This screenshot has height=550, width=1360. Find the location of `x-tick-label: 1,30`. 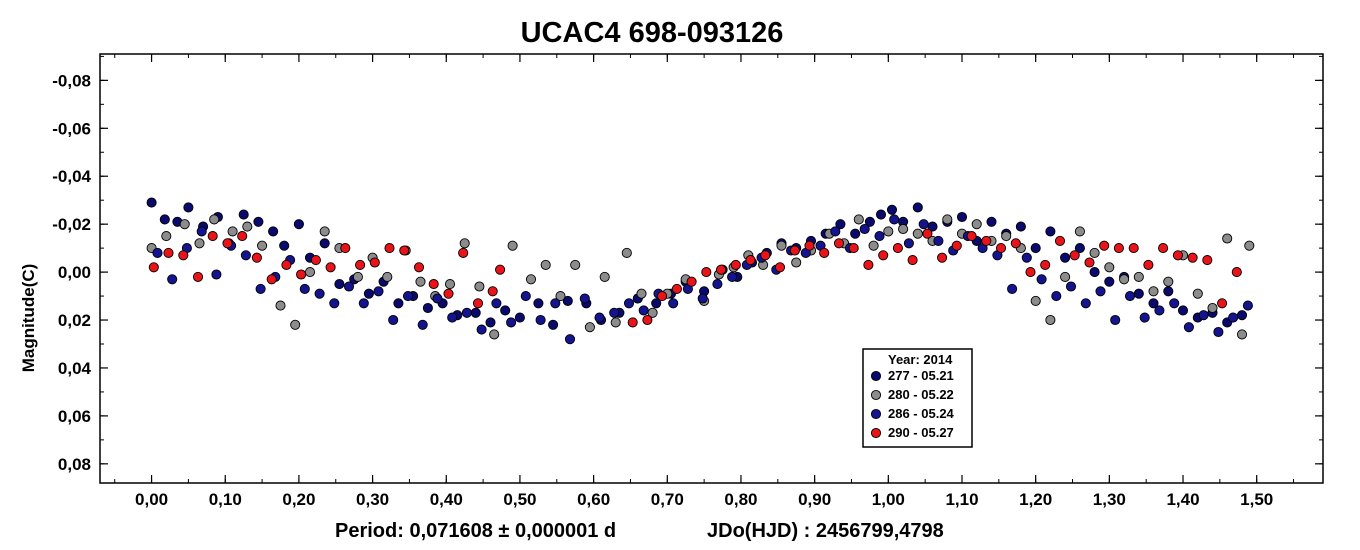

x-tick-label: 1,30 is located at coordinates (1109, 499).